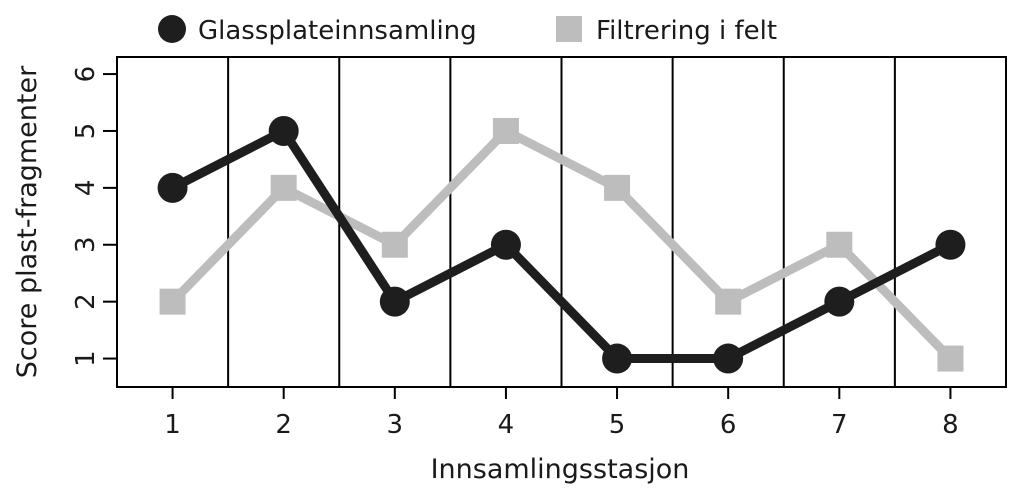 The width and height of the screenshot is (1023, 488). What do you see at coordinates (395, 425) in the screenshot?
I see `x-tick-label: 3` at bounding box center [395, 425].